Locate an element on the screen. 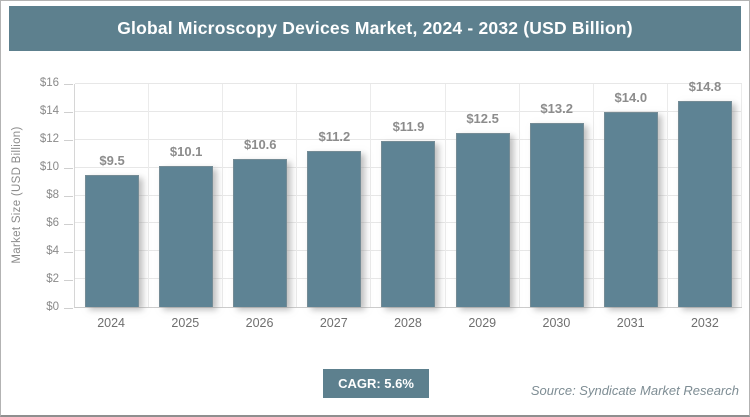 This screenshot has width=750, height=417. bar-value-label: $11.9 is located at coordinates (408, 127).